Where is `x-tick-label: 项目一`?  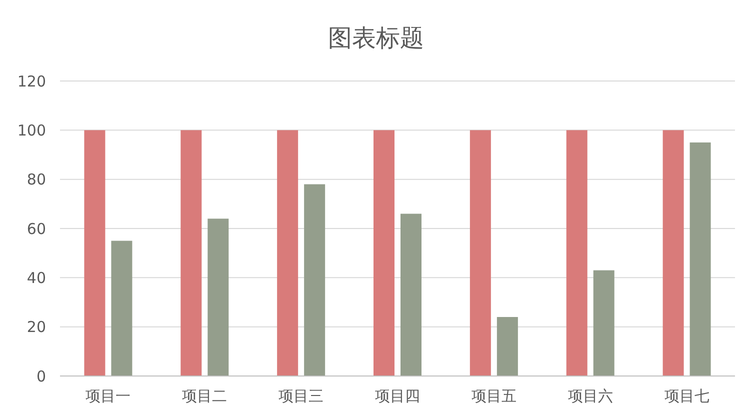
x-tick-label: 项目一 is located at coordinates (108, 396).